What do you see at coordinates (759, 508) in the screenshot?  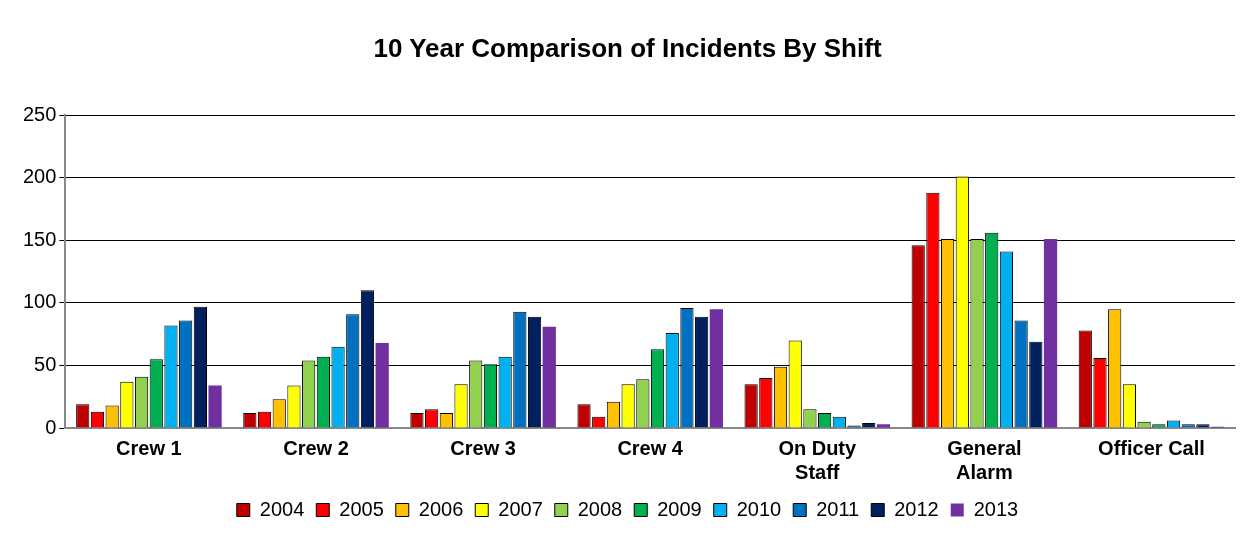 I see `legend-label: 2010` at bounding box center [759, 508].